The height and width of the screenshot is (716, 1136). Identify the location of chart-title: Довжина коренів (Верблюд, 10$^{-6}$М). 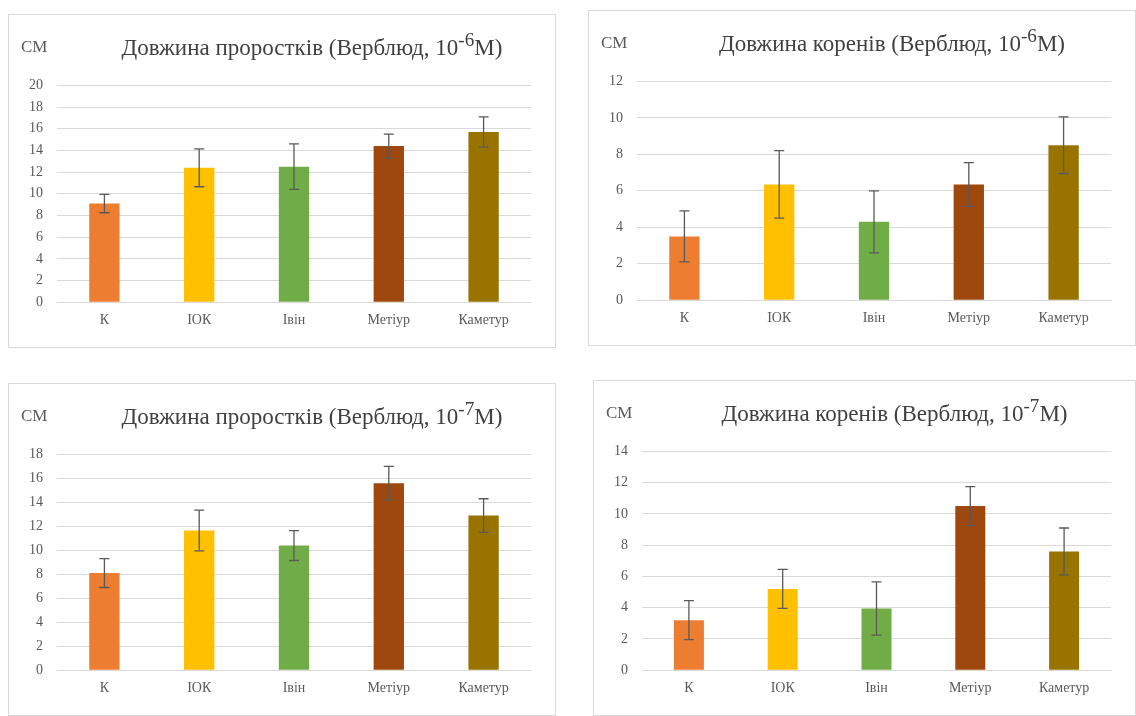
(892, 41).